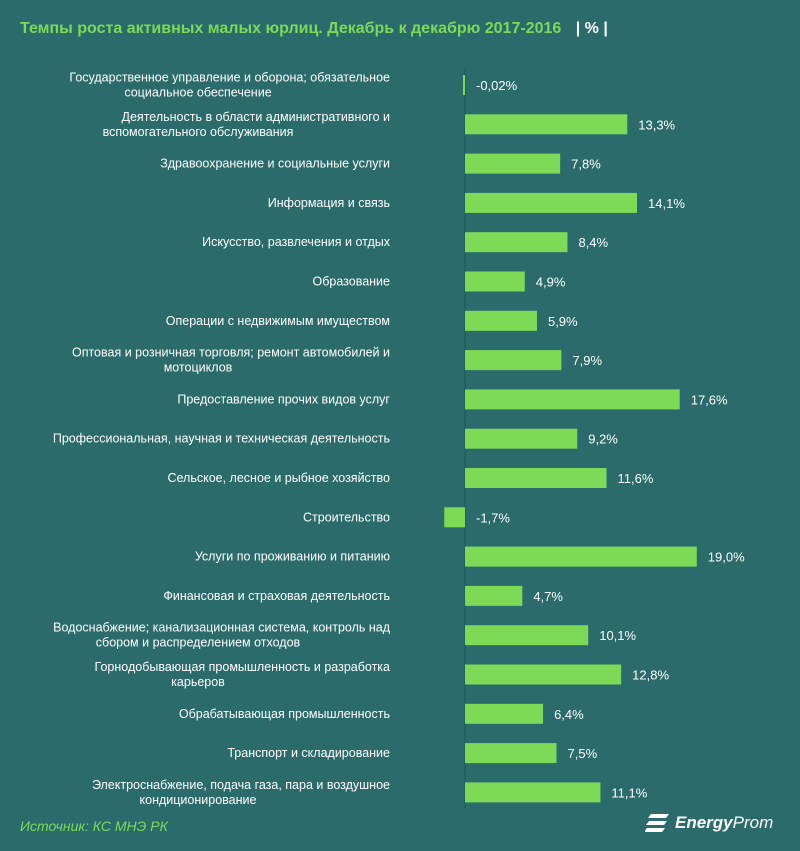  I want to click on logo-text-bold: Energy, so click(704, 822).